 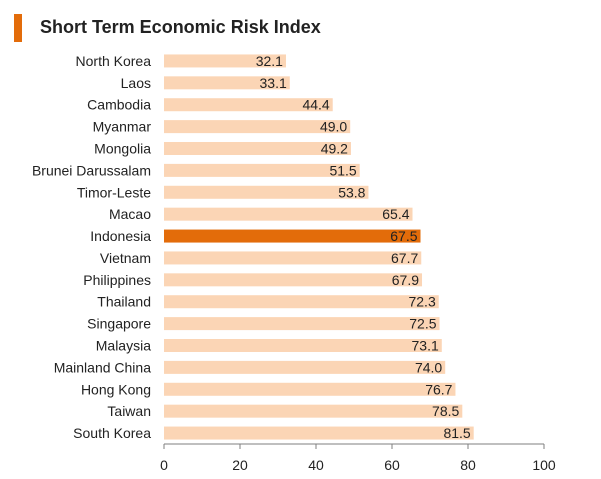 What do you see at coordinates (257, 148) in the screenshot?
I see `bar-mongolia` at bounding box center [257, 148].